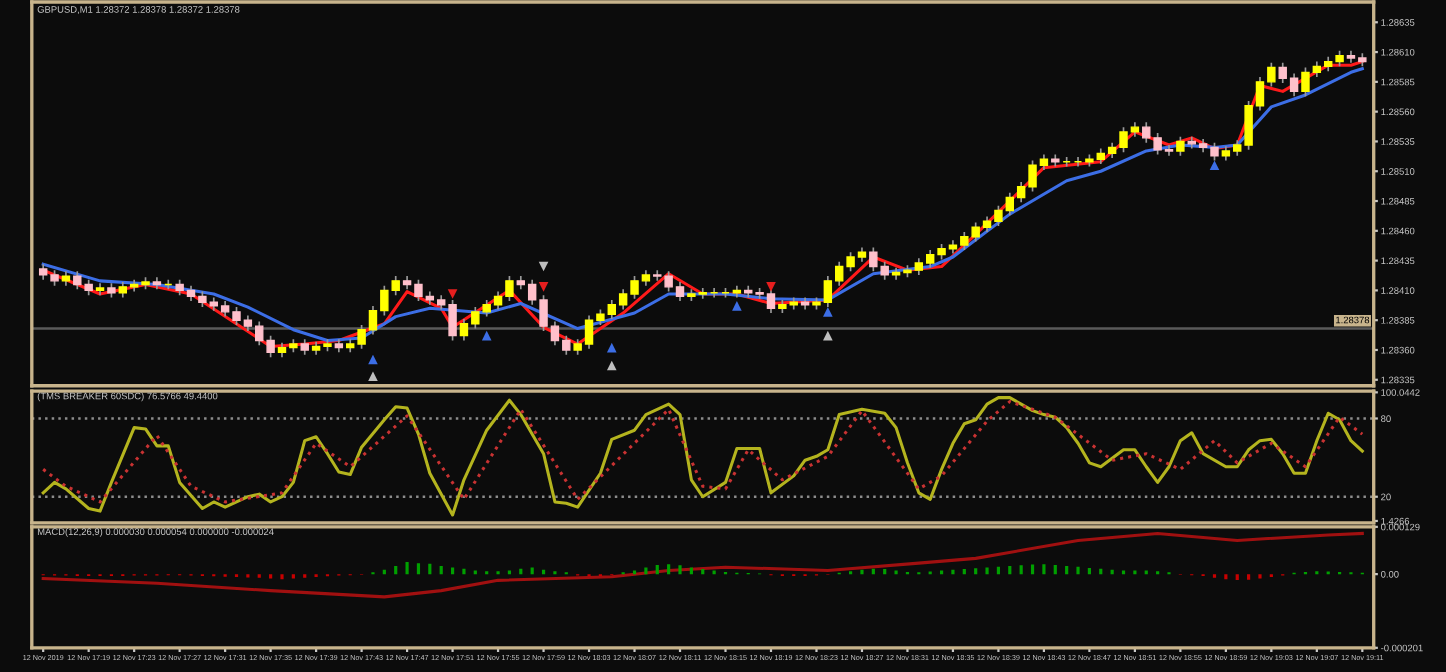 The width and height of the screenshot is (1446, 672). I want to click on candlestick, so click(1180, 146).